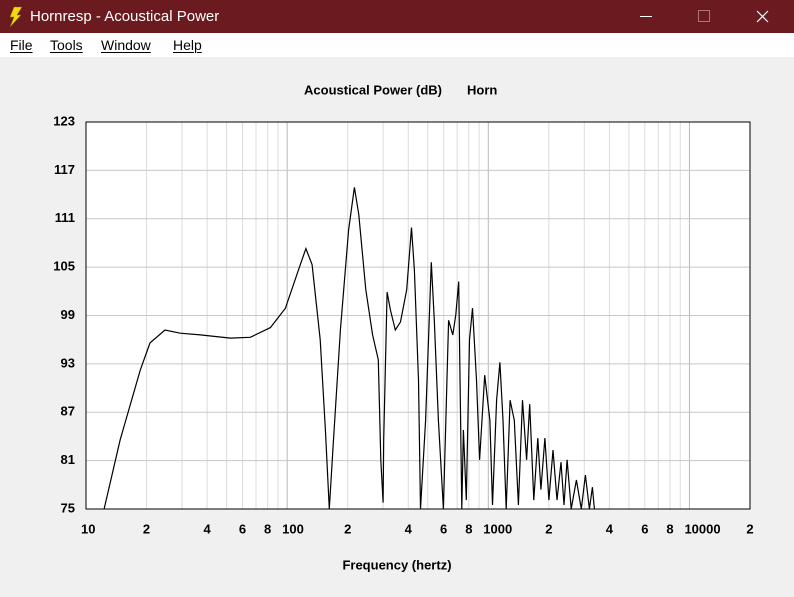 The height and width of the screenshot is (597, 794). I want to click on x-tick-label: 10000, so click(702, 528).